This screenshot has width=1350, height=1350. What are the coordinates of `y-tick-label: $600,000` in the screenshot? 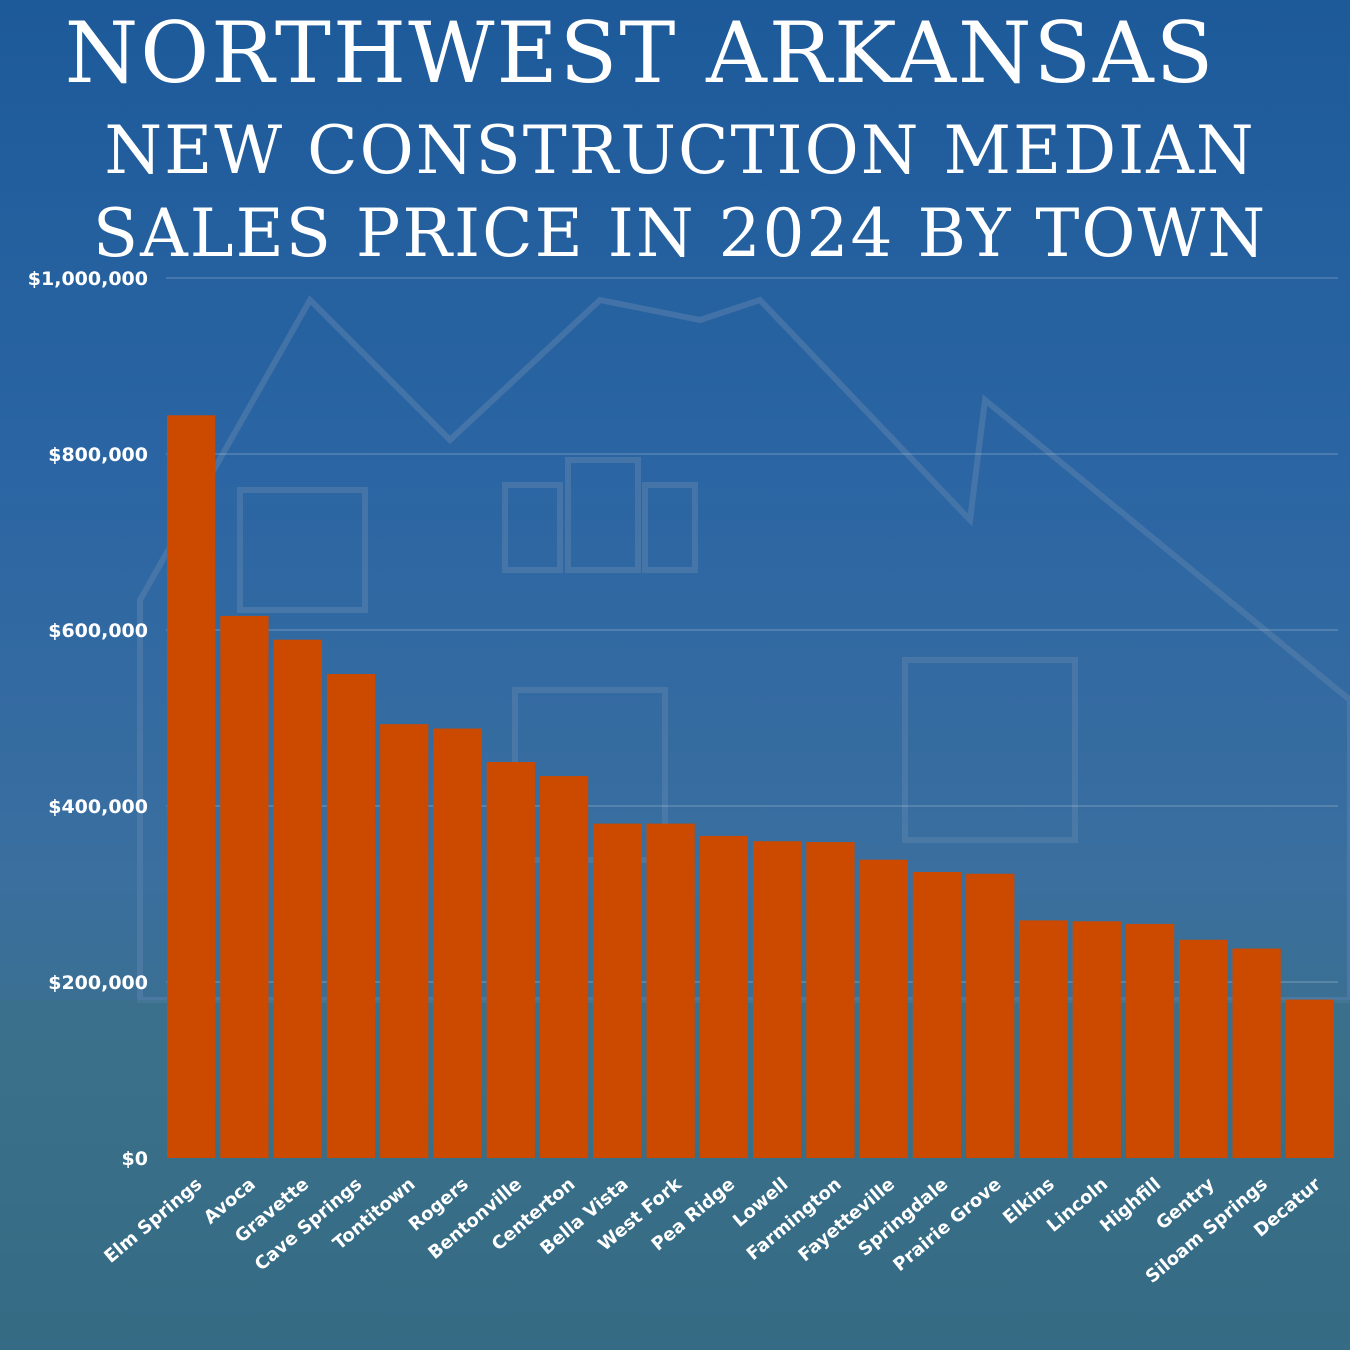 It's located at (98, 631).